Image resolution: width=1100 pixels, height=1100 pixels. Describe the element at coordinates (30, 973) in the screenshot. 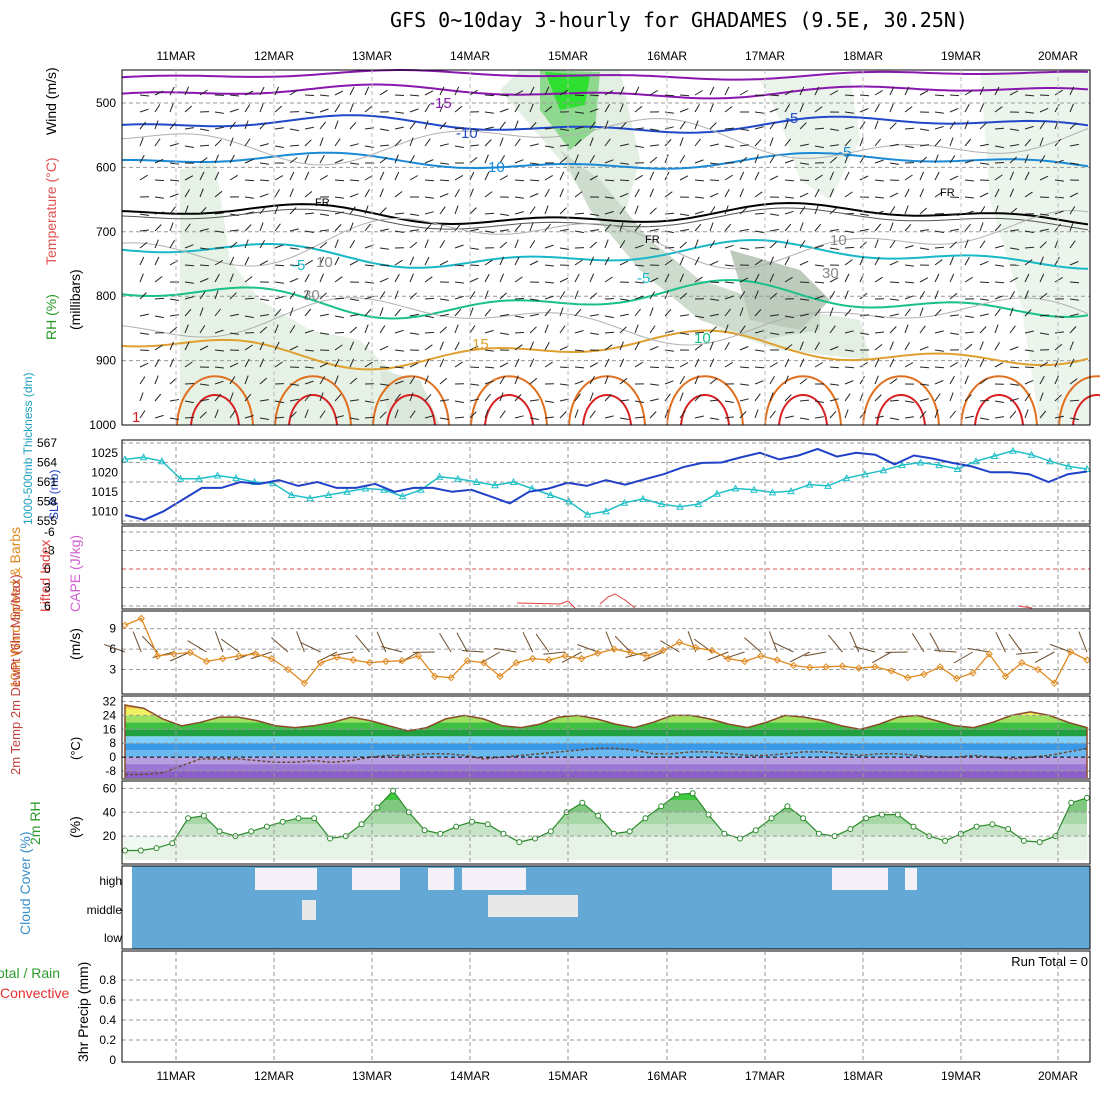

I see `precip-total-label: Total / Rain` at that location.